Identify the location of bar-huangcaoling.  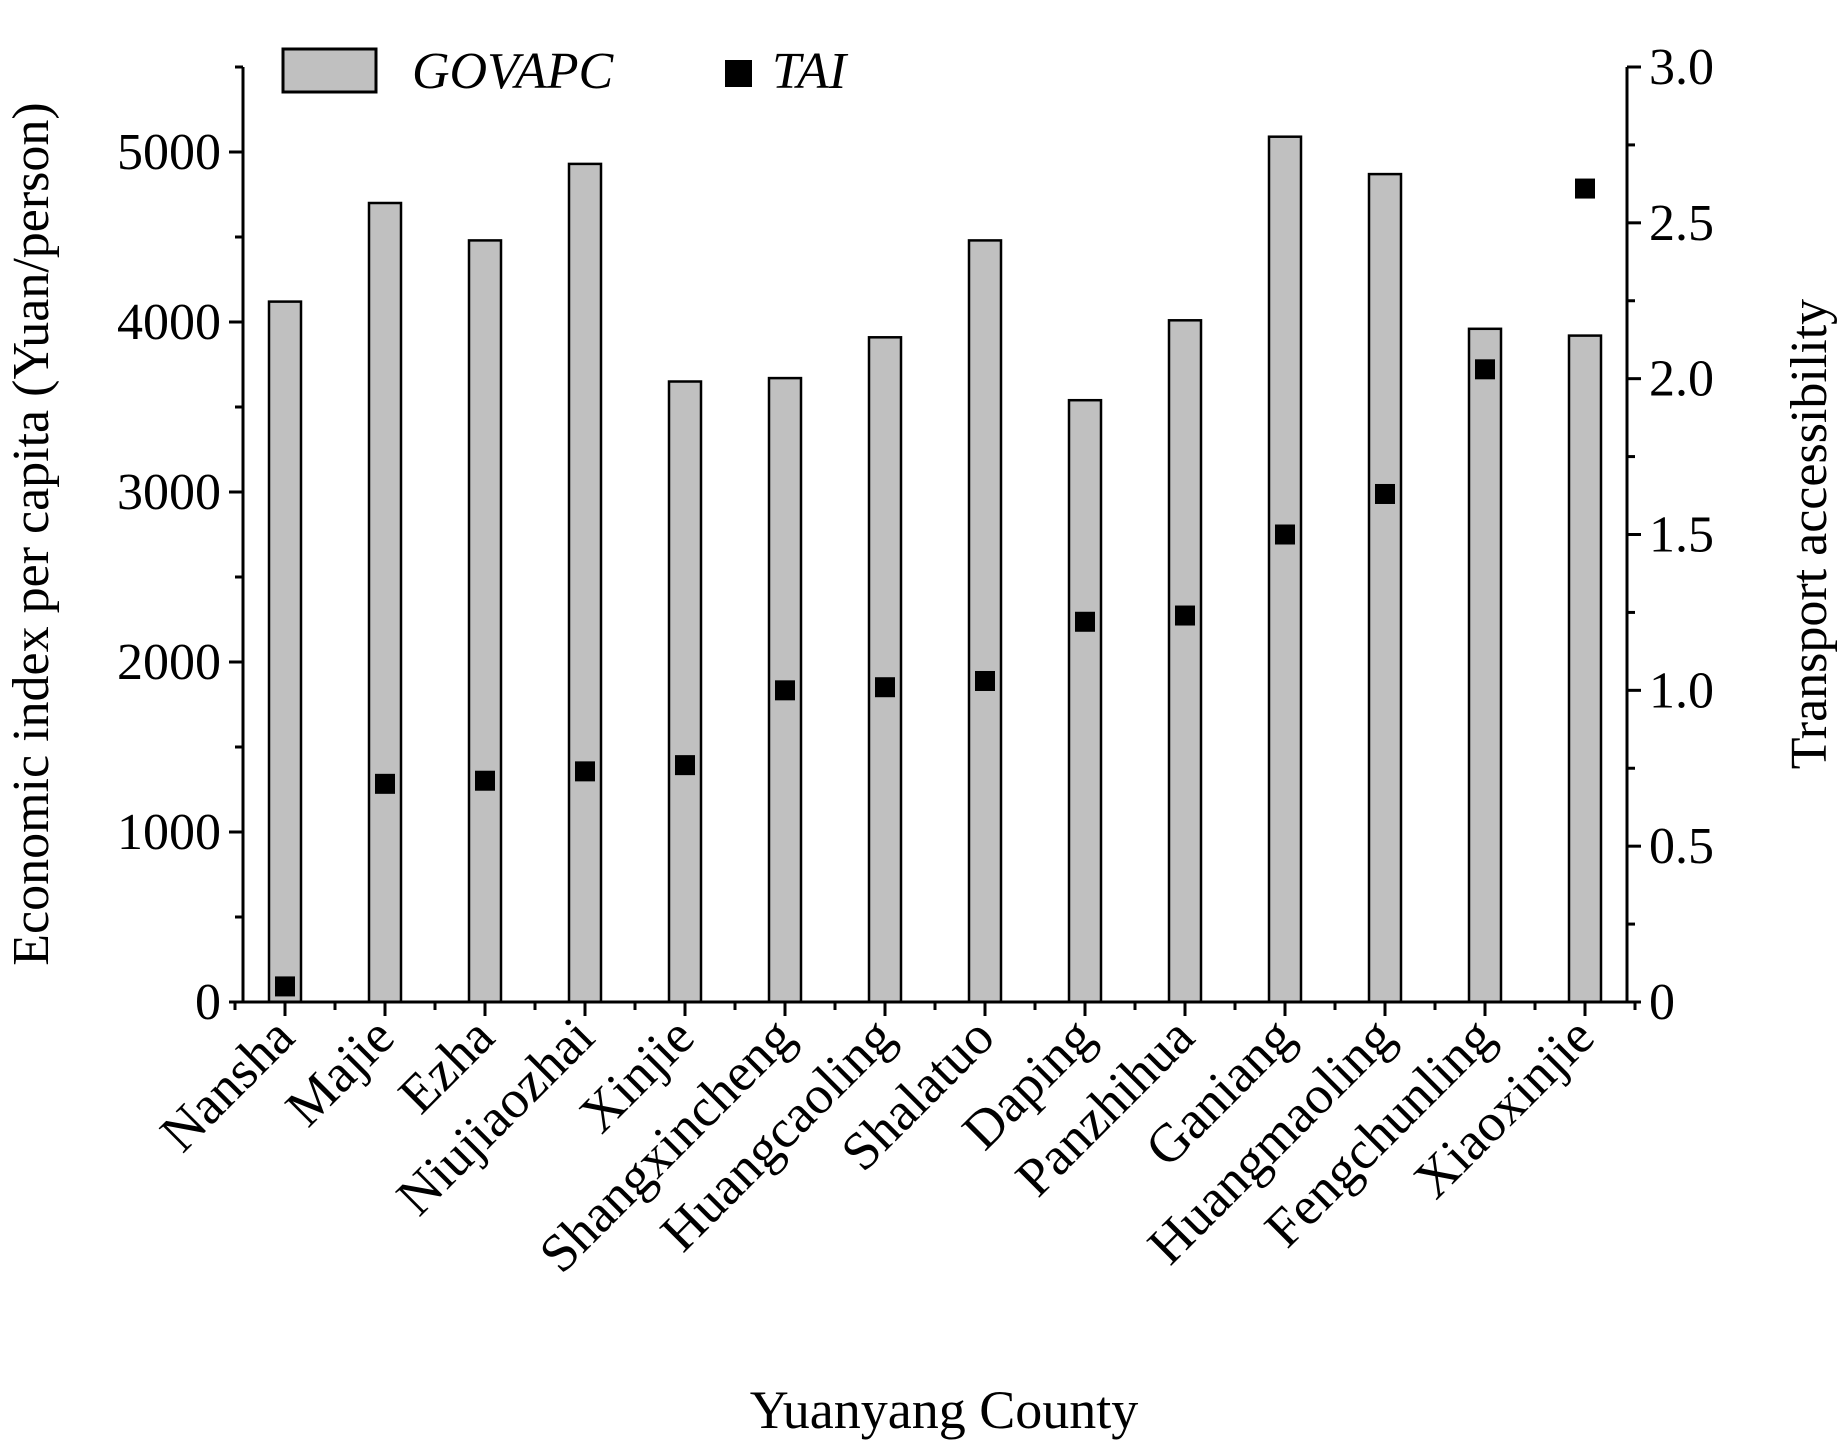
(885, 670).